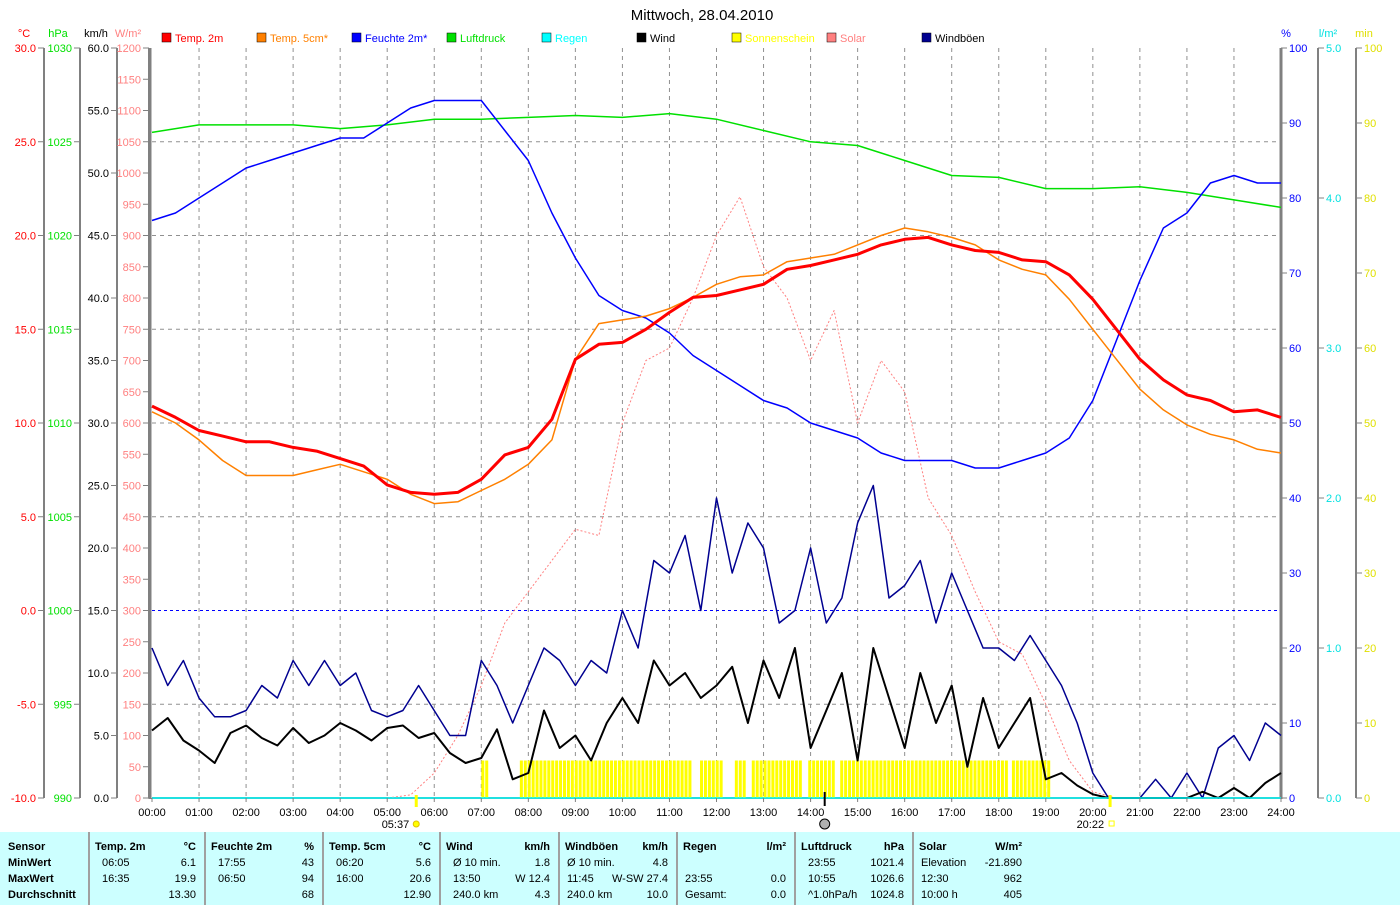 The image size is (1400, 905). Describe the element at coordinates (1295, 199) in the screenshot. I see `humidity-tick-label: 80` at that location.